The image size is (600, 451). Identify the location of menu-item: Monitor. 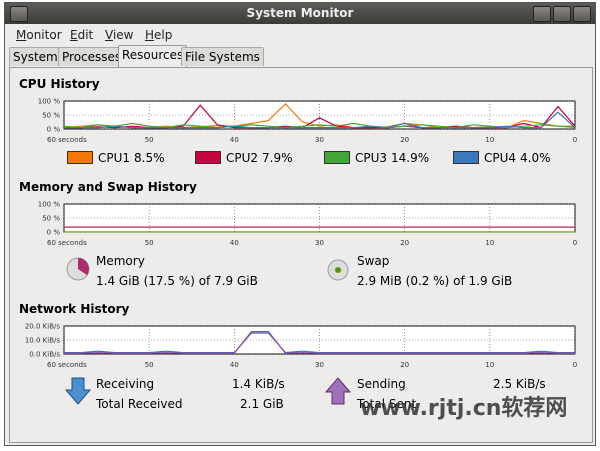
(39, 35).